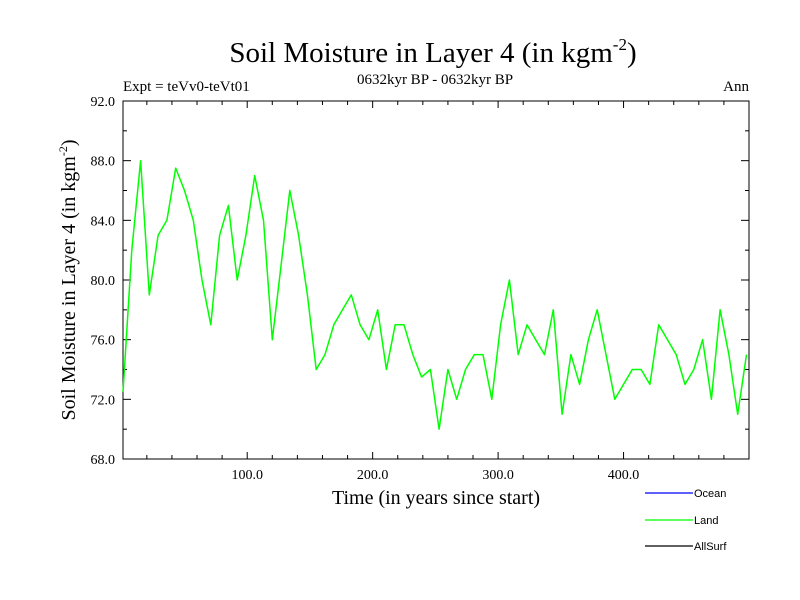  What do you see at coordinates (103, 341) in the screenshot?
I see `y-tick-label: 76.0` at bounding box center [103, 341].